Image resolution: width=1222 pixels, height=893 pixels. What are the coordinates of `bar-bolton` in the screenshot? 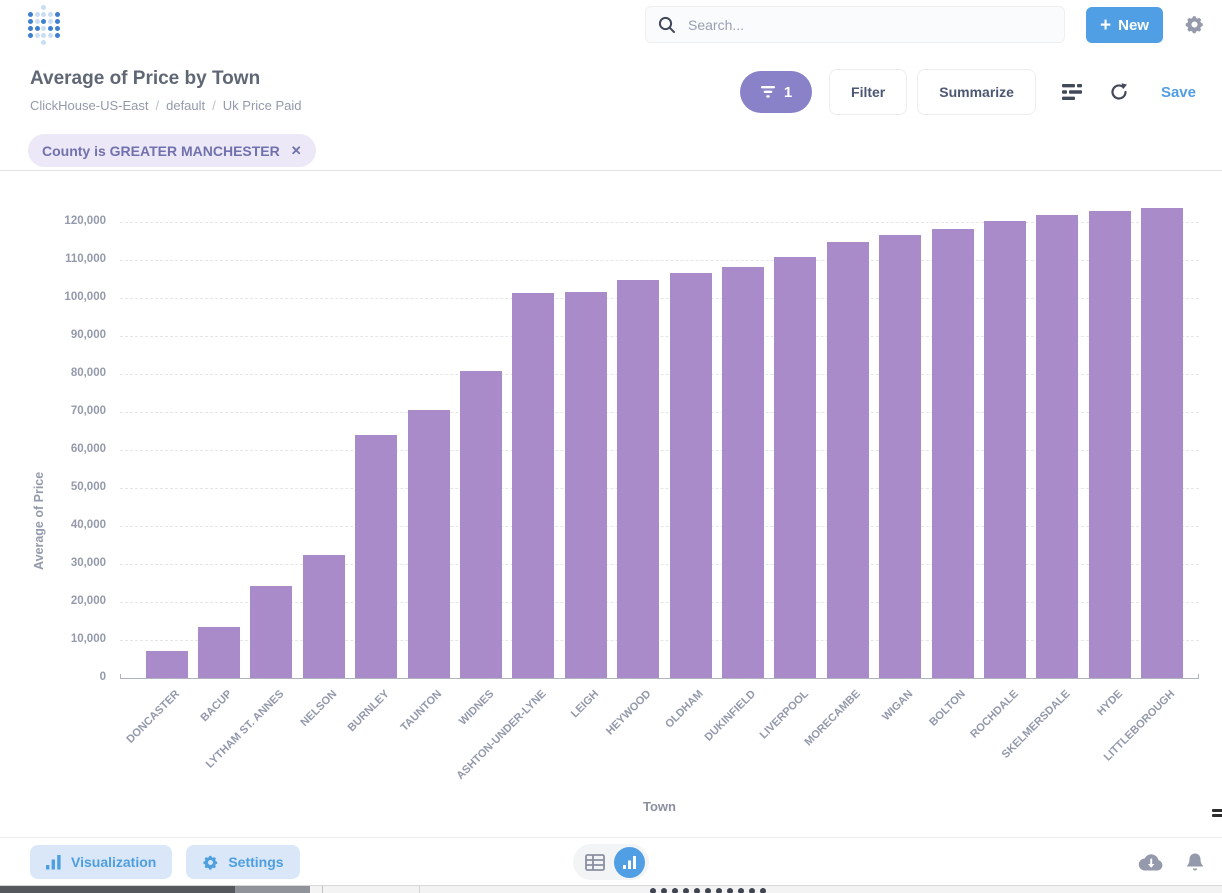 It's located at (952, 453).